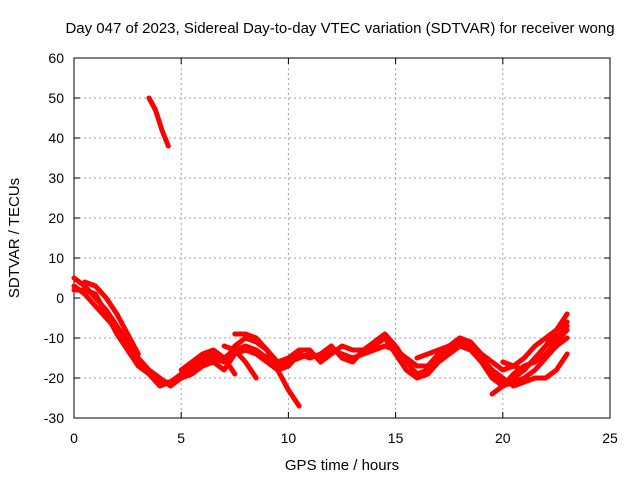 The image size is (640, 480). I want to click on x-tick-label: 25, so click(610, 438).